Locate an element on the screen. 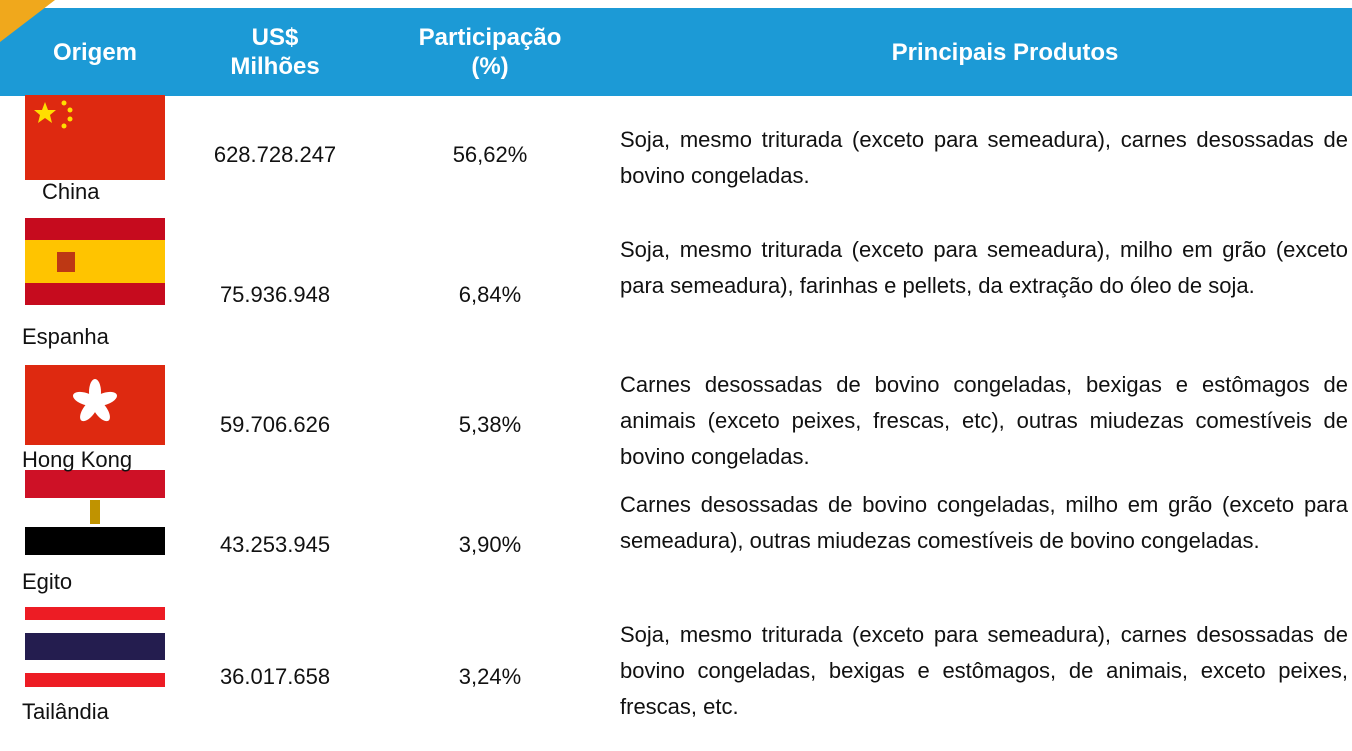 The width and height of the screenshot is (1352, 751). country: Hong Kong is located at coordinates (77, 459).